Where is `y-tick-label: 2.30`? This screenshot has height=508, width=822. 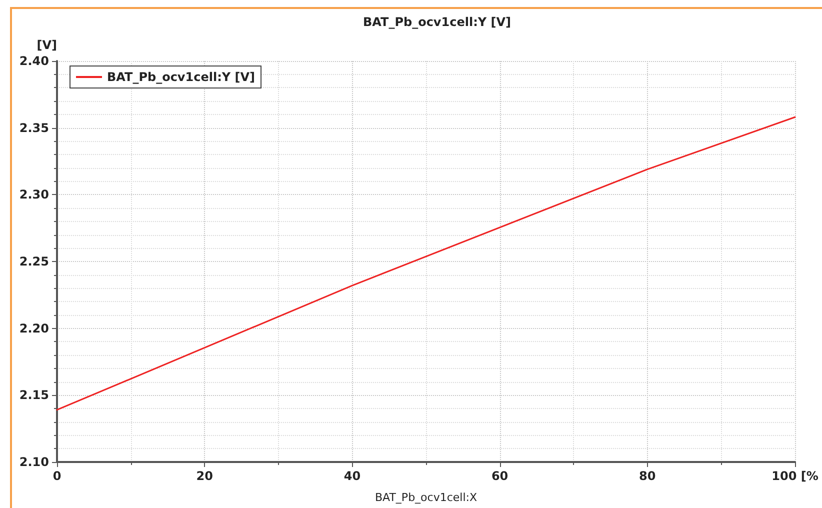
y-tick-label: 2.30 is located at coordinates (34, 195).